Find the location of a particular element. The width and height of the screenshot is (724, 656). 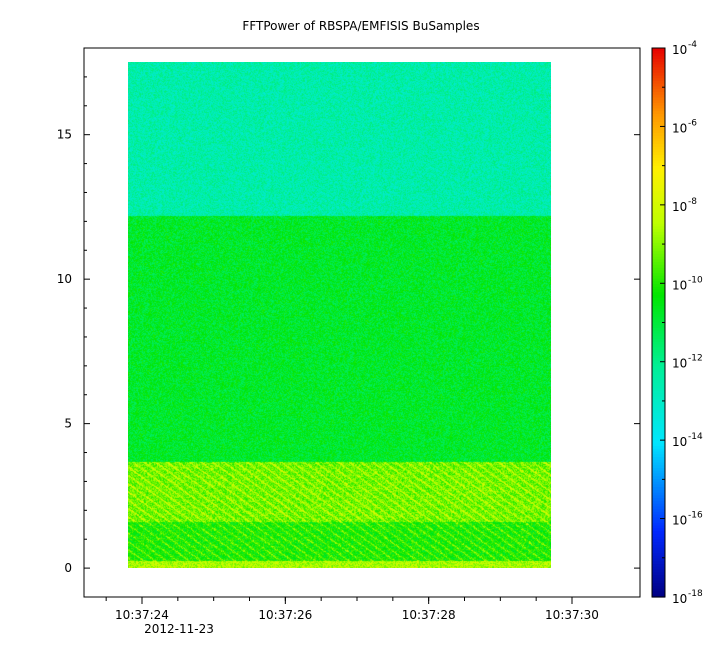

colorbar-tick-exponent: -14 is located at coordinates (695, 437).